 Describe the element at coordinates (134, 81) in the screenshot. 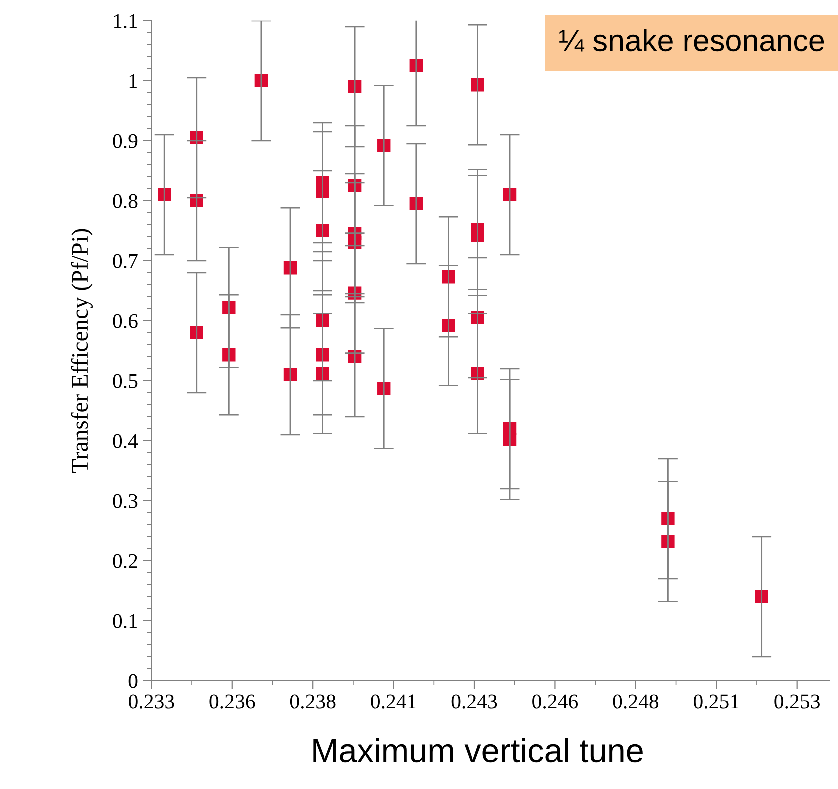

I see `y-tick-label: 1` at that location.